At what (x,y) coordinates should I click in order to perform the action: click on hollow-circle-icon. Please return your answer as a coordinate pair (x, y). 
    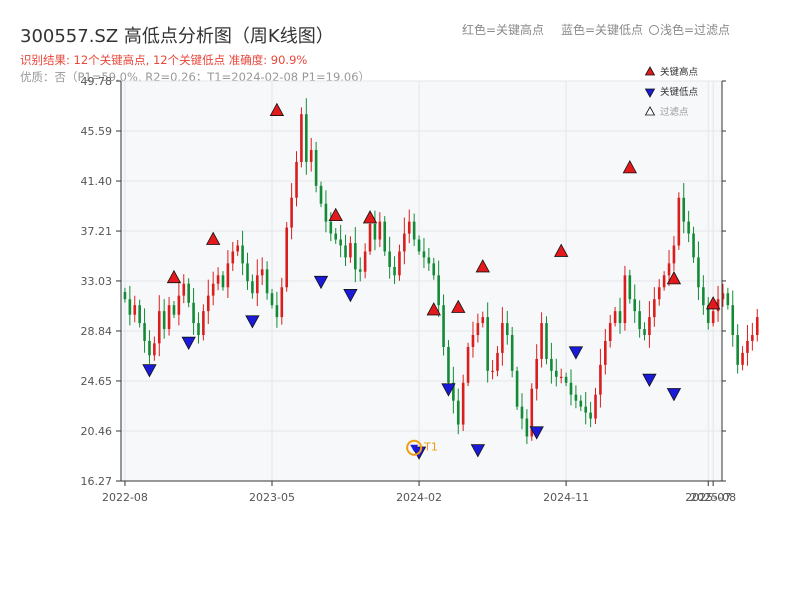
    Looking at the image, I should click on (654, 30).